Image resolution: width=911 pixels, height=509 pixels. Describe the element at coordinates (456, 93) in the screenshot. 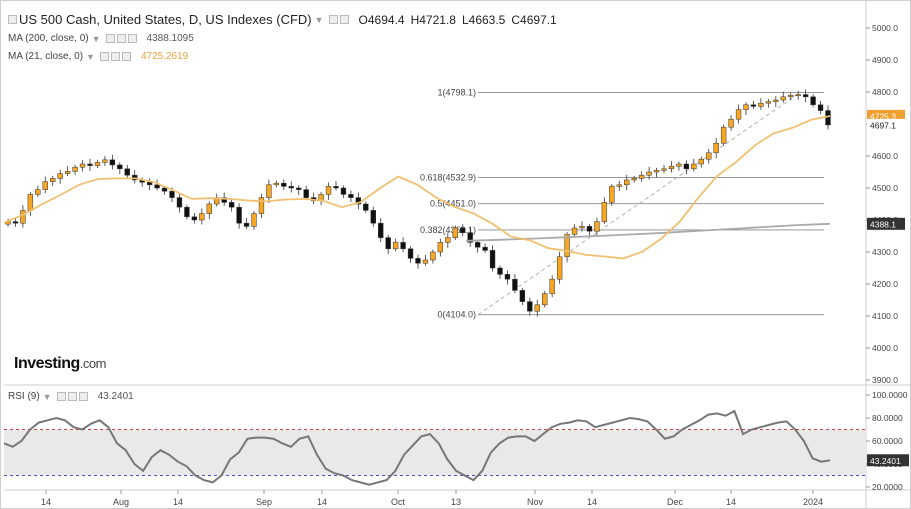

I see `fib-level-label: 1(4798.1)` at that location.